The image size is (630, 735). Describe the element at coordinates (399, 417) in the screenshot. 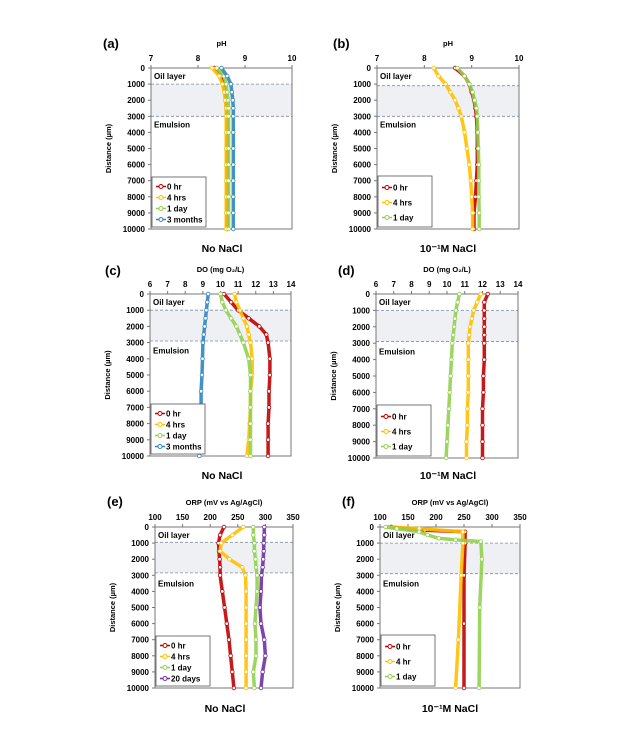

I see `legend-label: 0 hr` at that location.